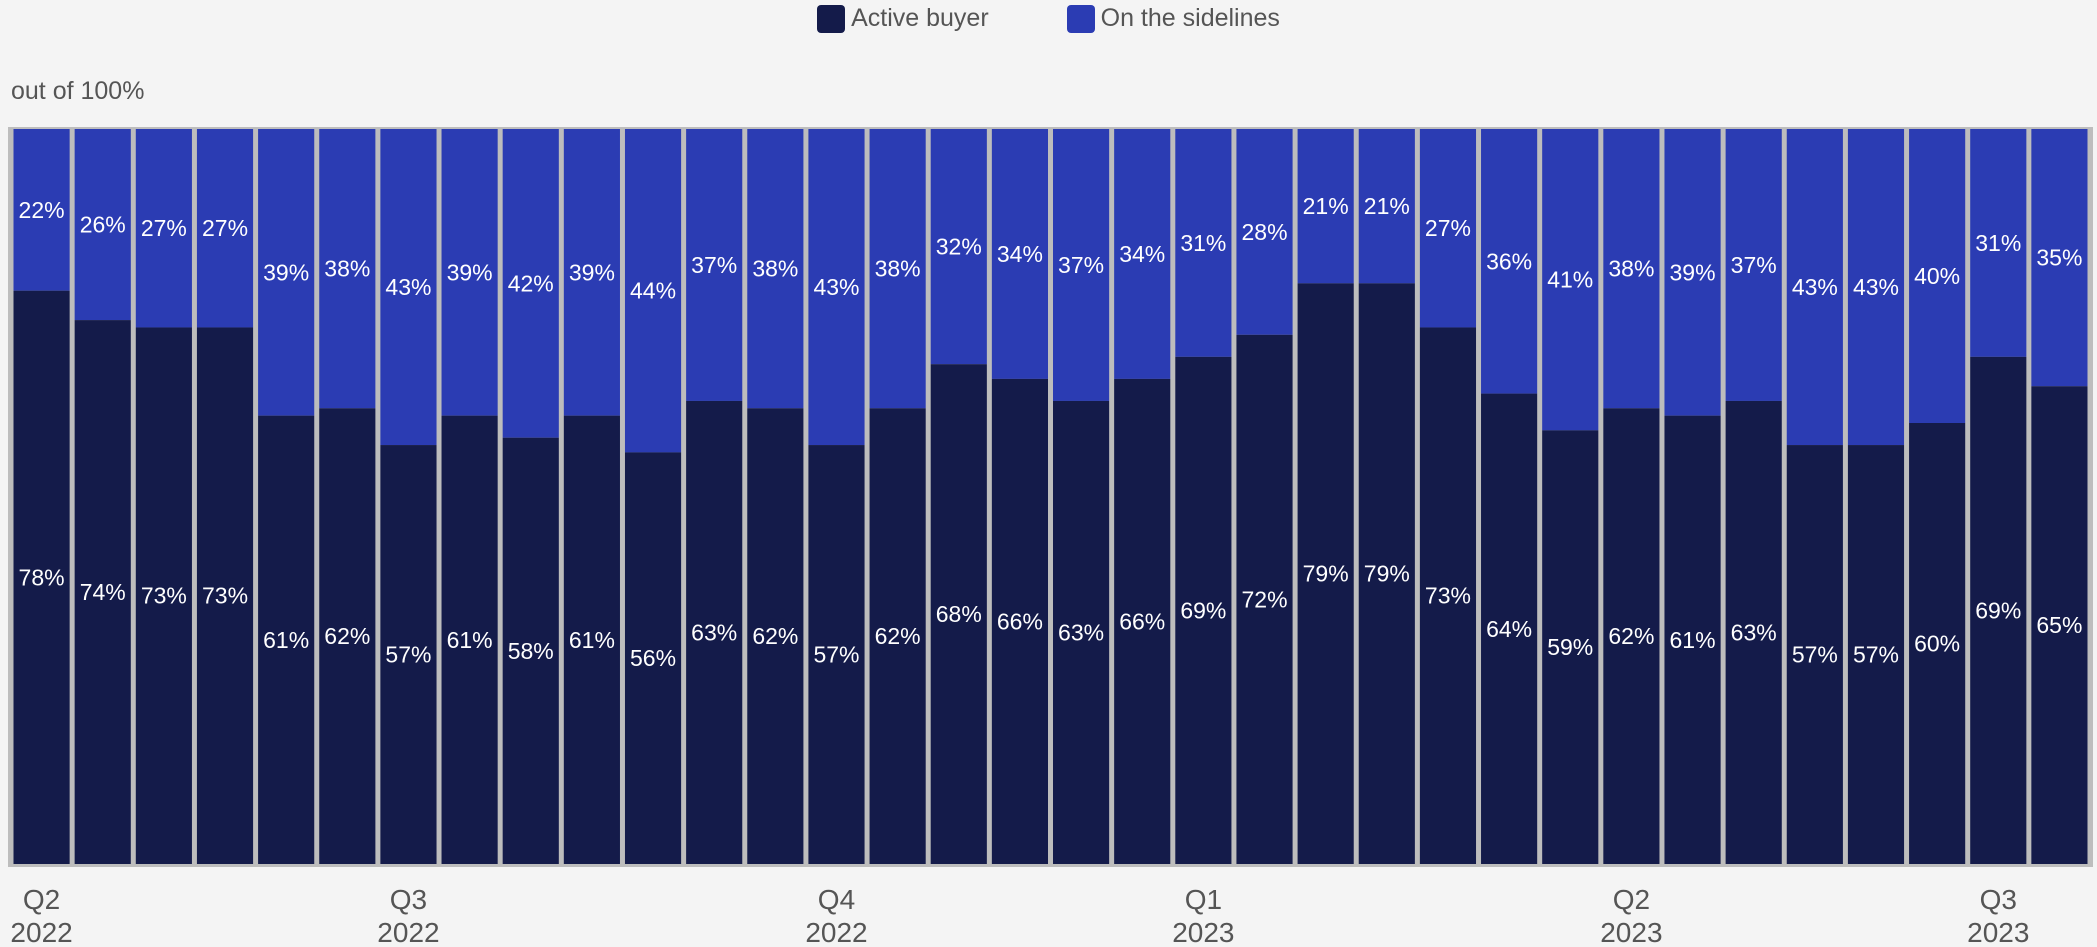  I want to click on data-label-active-buyer: 79%, so click(1326, 574).